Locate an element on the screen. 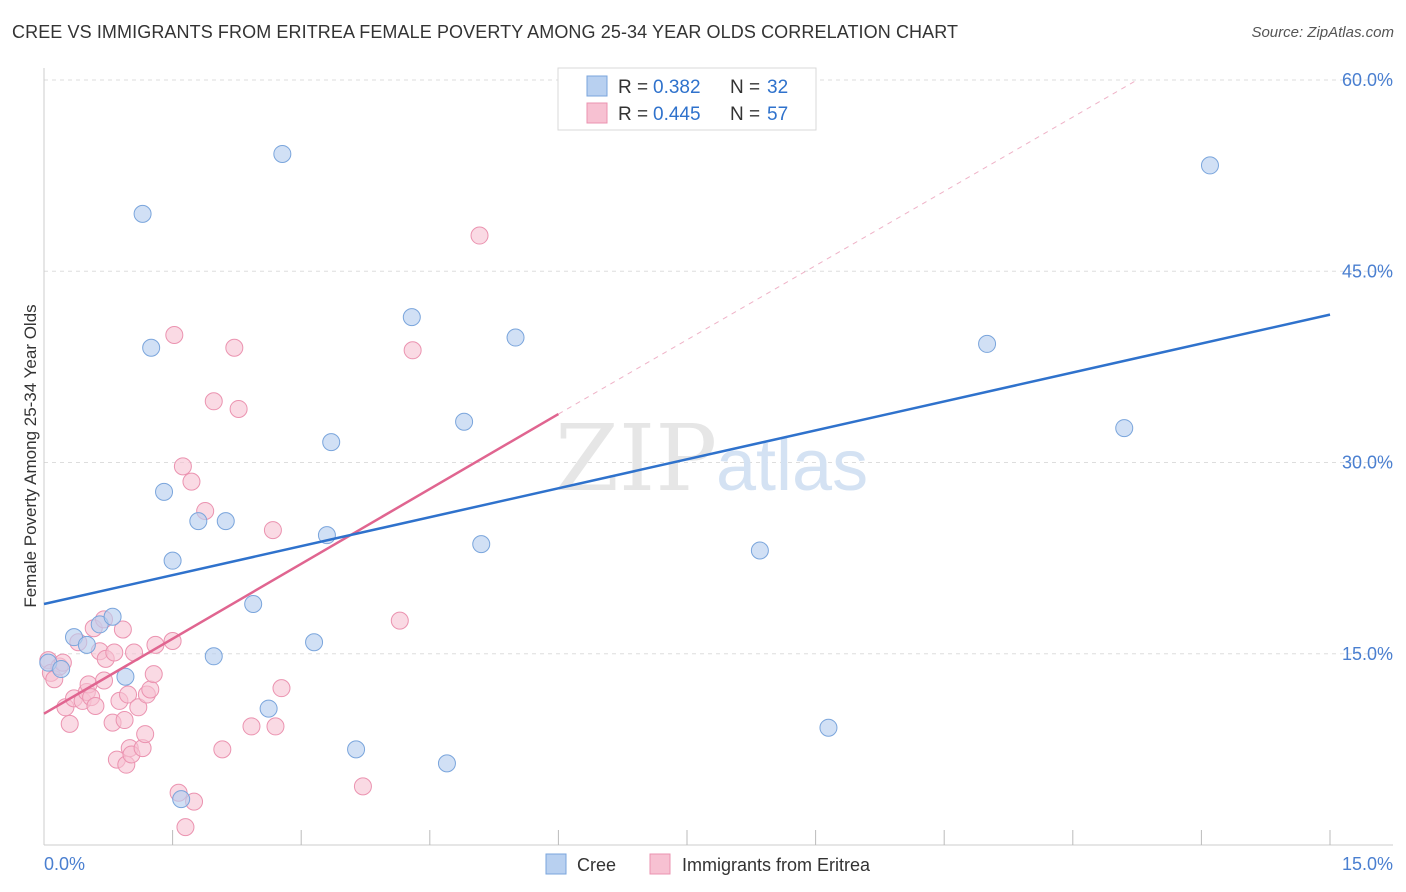  legend-eritrea-n-label: N = is located at coordinates (745, 114).